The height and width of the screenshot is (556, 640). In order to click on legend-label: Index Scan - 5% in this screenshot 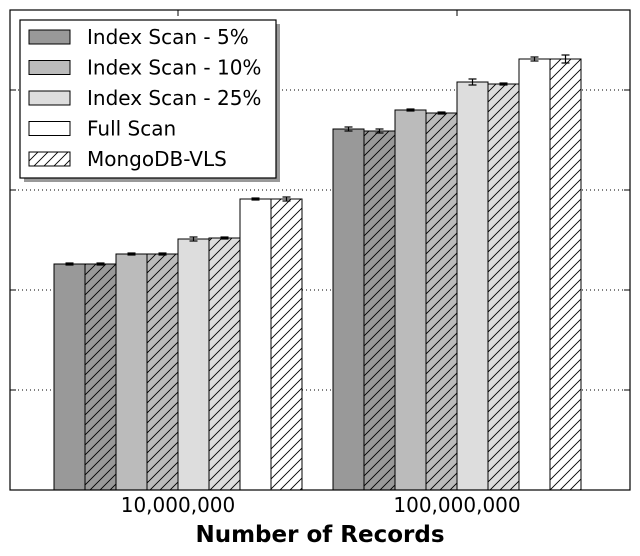, I will do `click(168, 37)`.